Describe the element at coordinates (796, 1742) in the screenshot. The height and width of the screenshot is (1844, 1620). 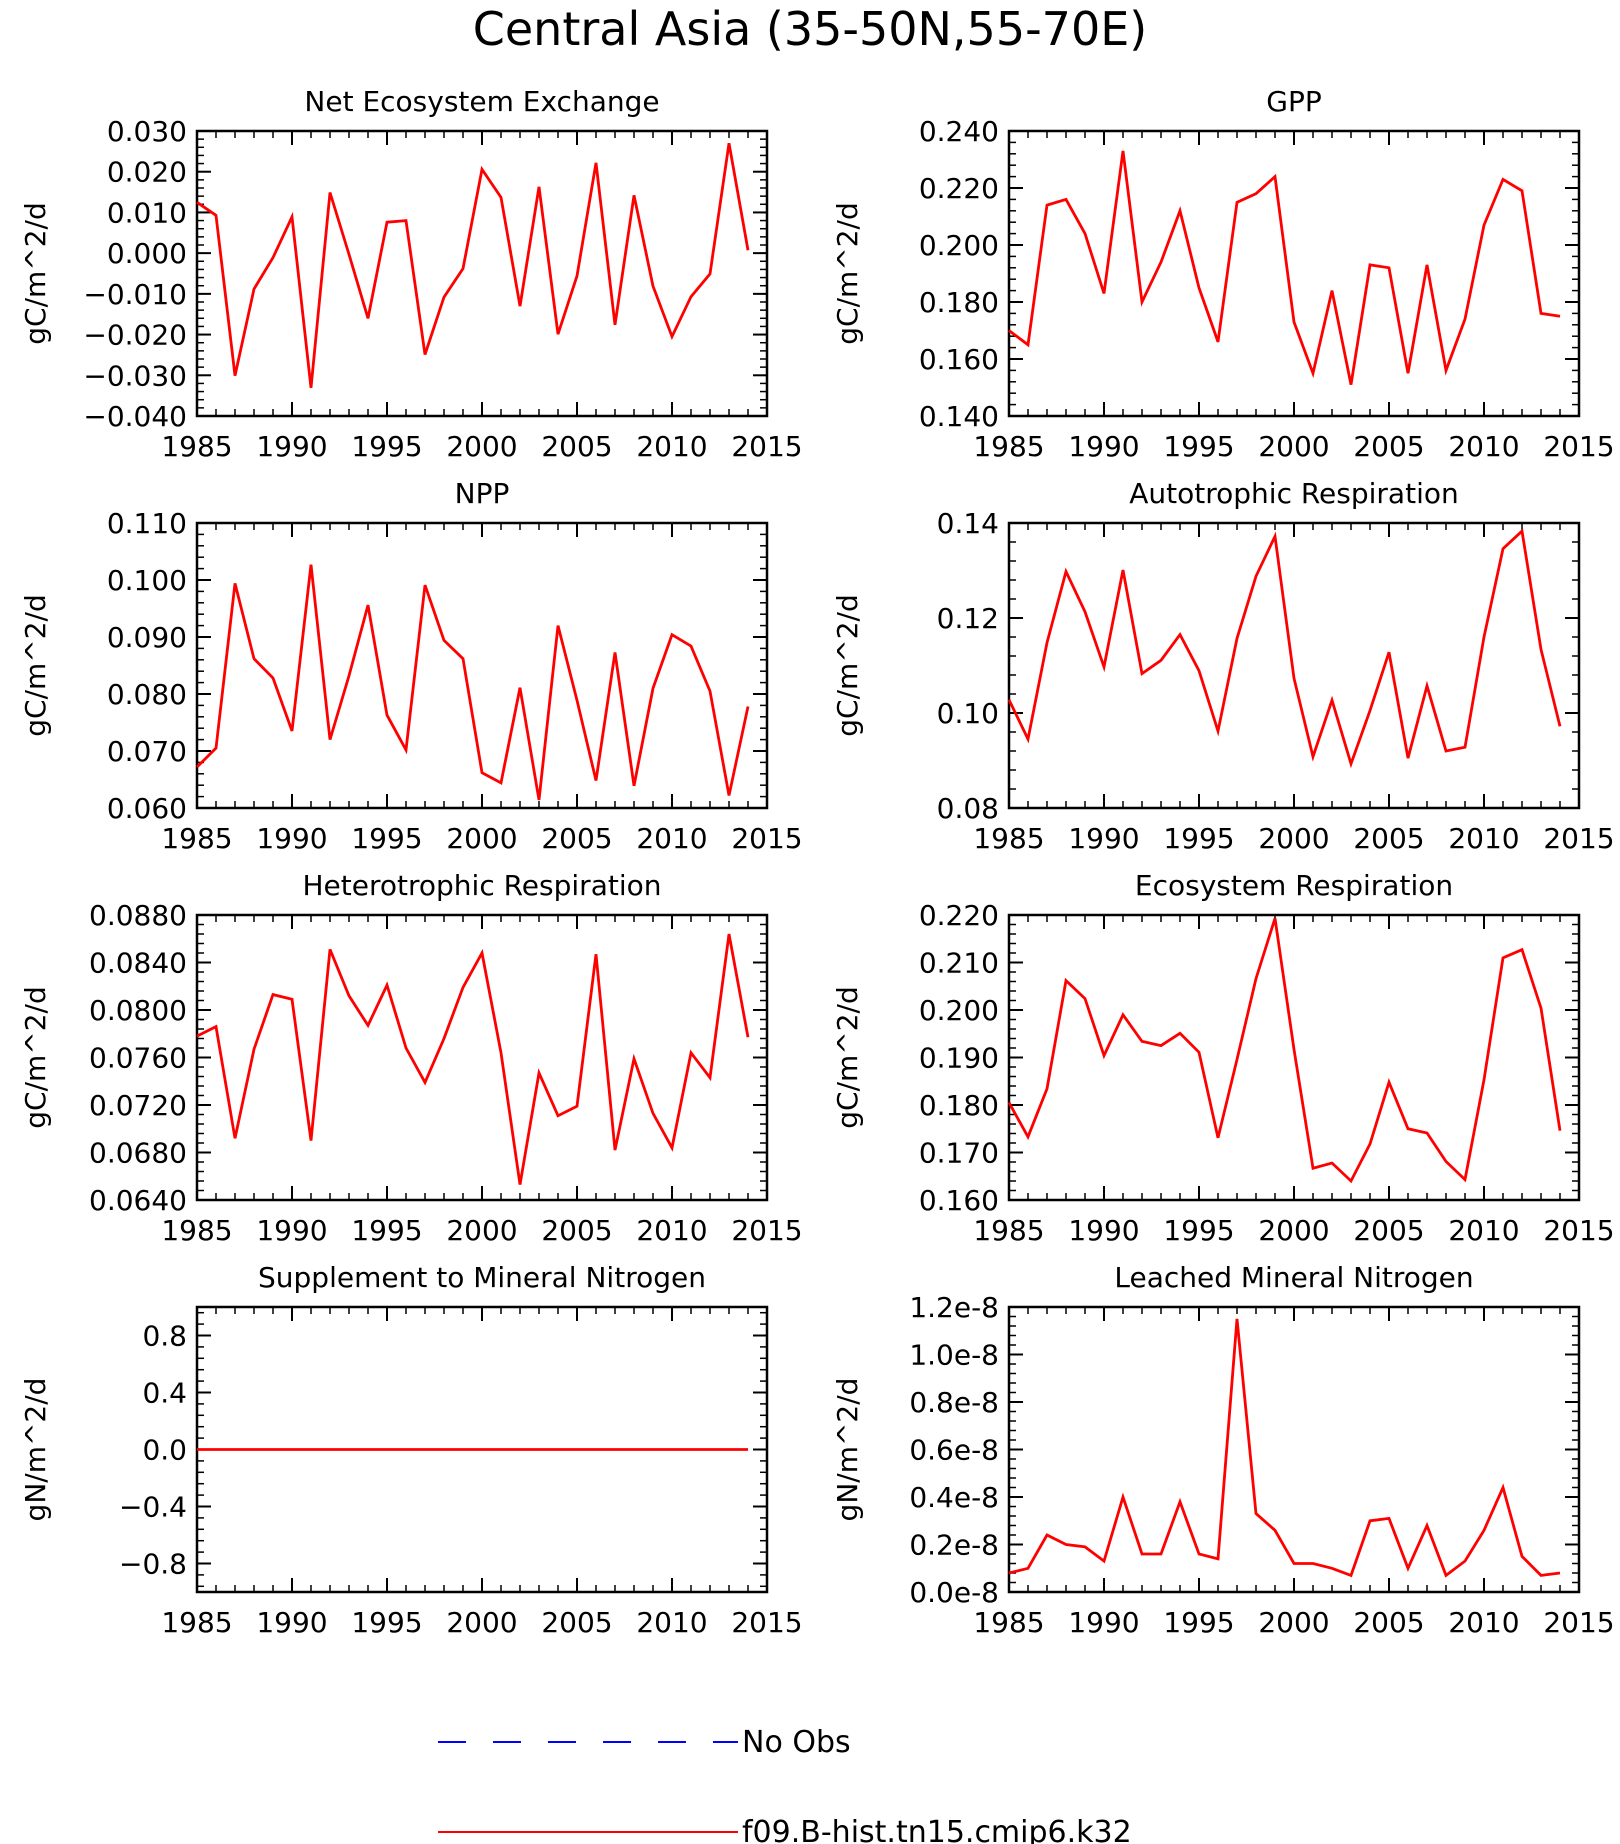
I see `legend-label: No Obs` at that location.